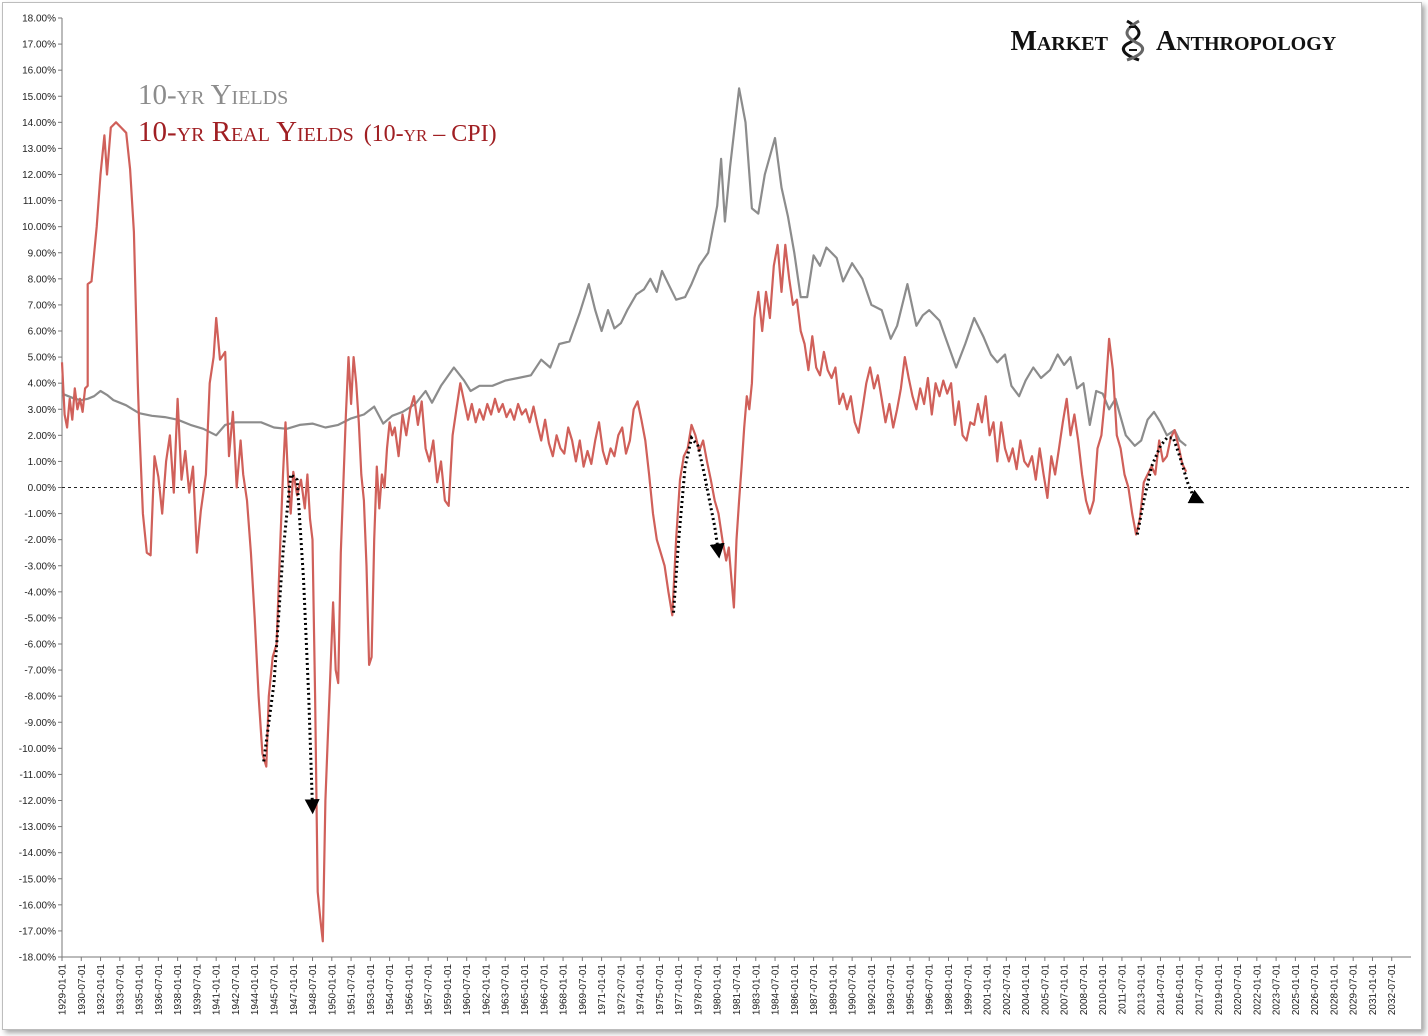 This screenshot has height=1036, width=1428. I want to click on x-tick-label: 1942-07-01, so click(236, 990).